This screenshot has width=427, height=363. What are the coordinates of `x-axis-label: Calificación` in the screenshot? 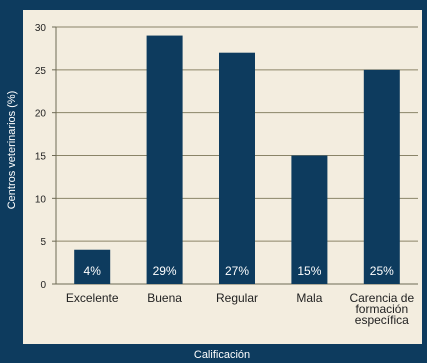 It's located at (222, 355).